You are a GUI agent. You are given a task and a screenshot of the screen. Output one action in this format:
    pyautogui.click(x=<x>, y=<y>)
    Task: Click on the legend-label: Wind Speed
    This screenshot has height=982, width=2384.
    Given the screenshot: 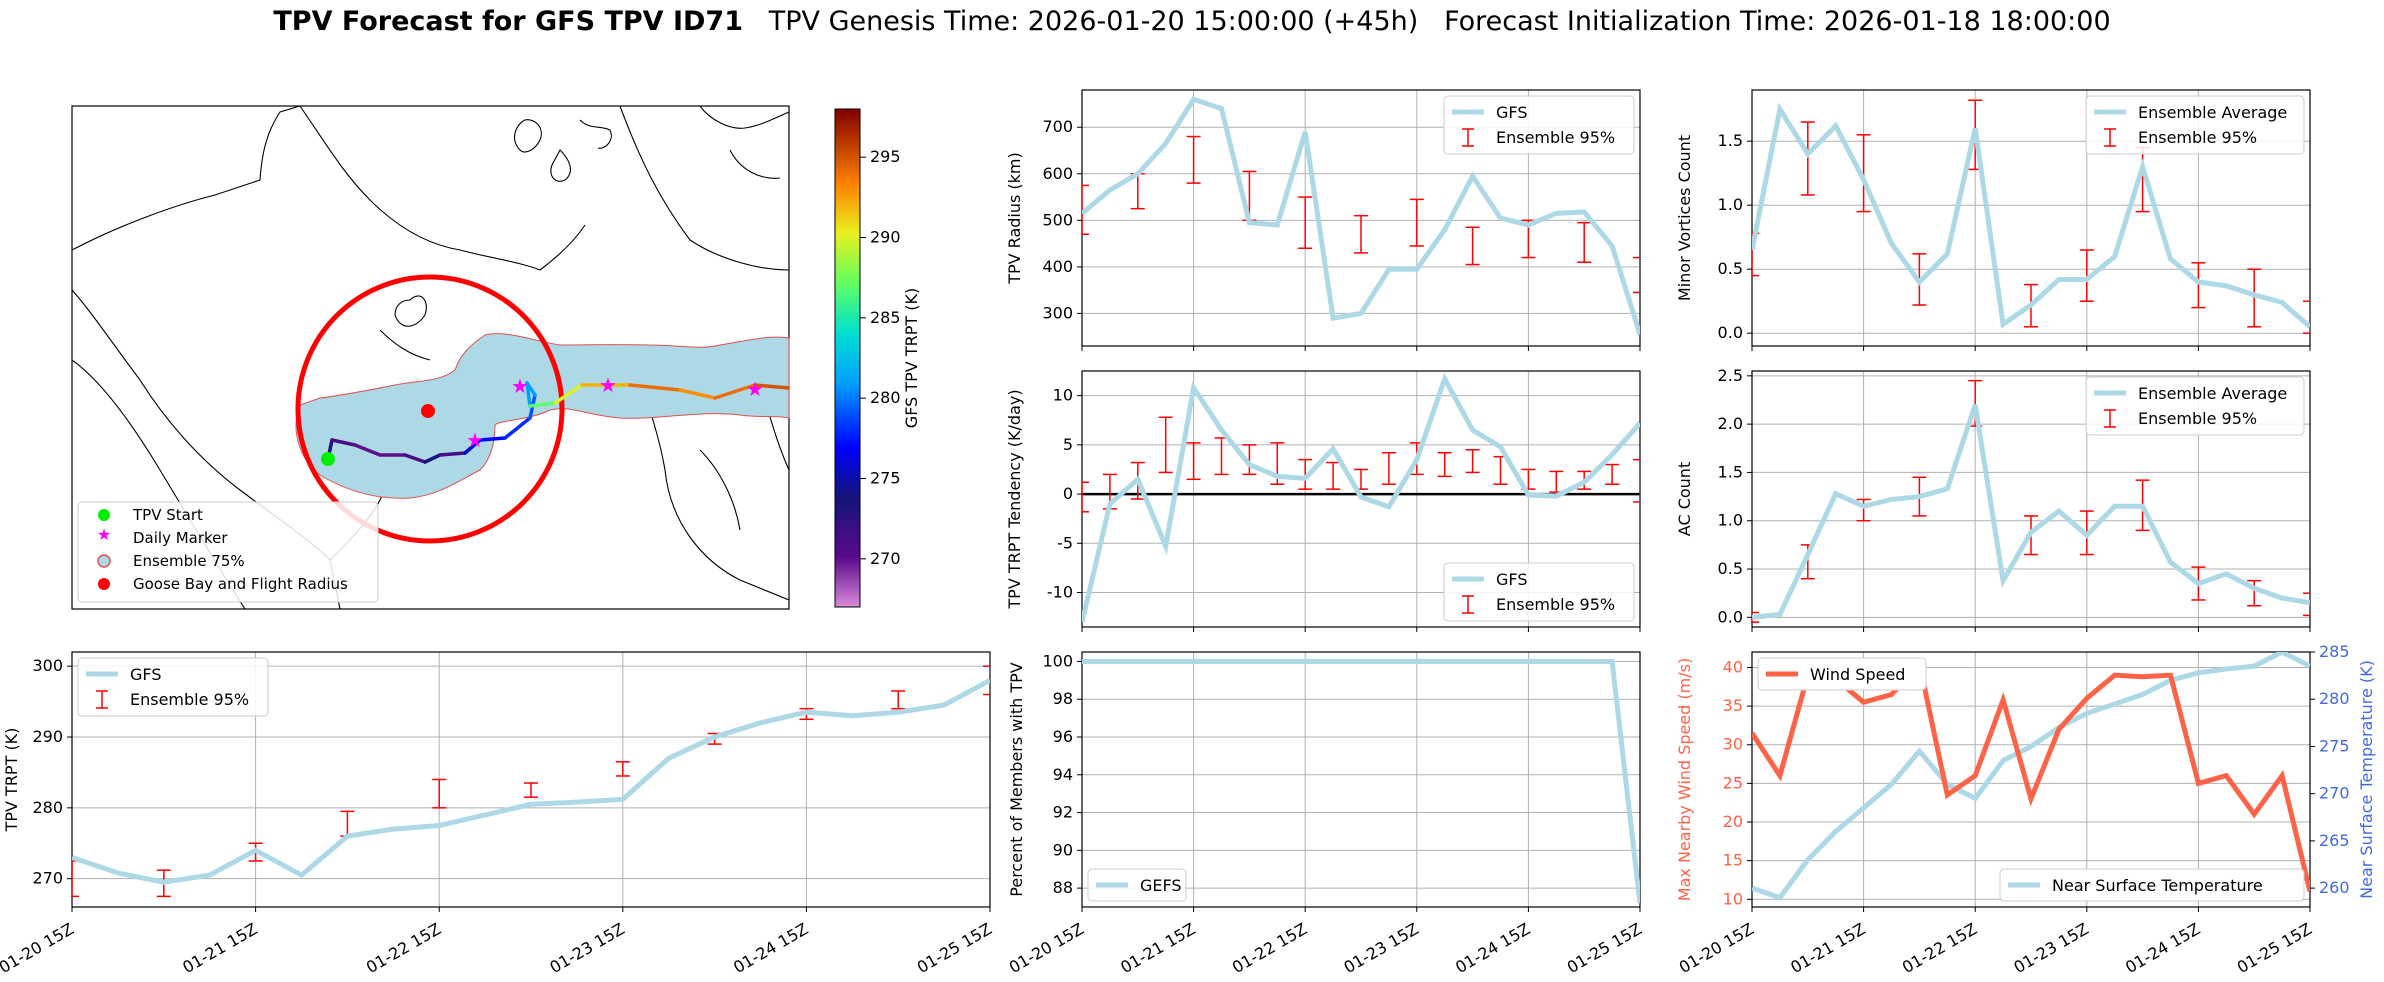 What is the action you would take?
    pyautogui.click(x=1857, y=674)
    